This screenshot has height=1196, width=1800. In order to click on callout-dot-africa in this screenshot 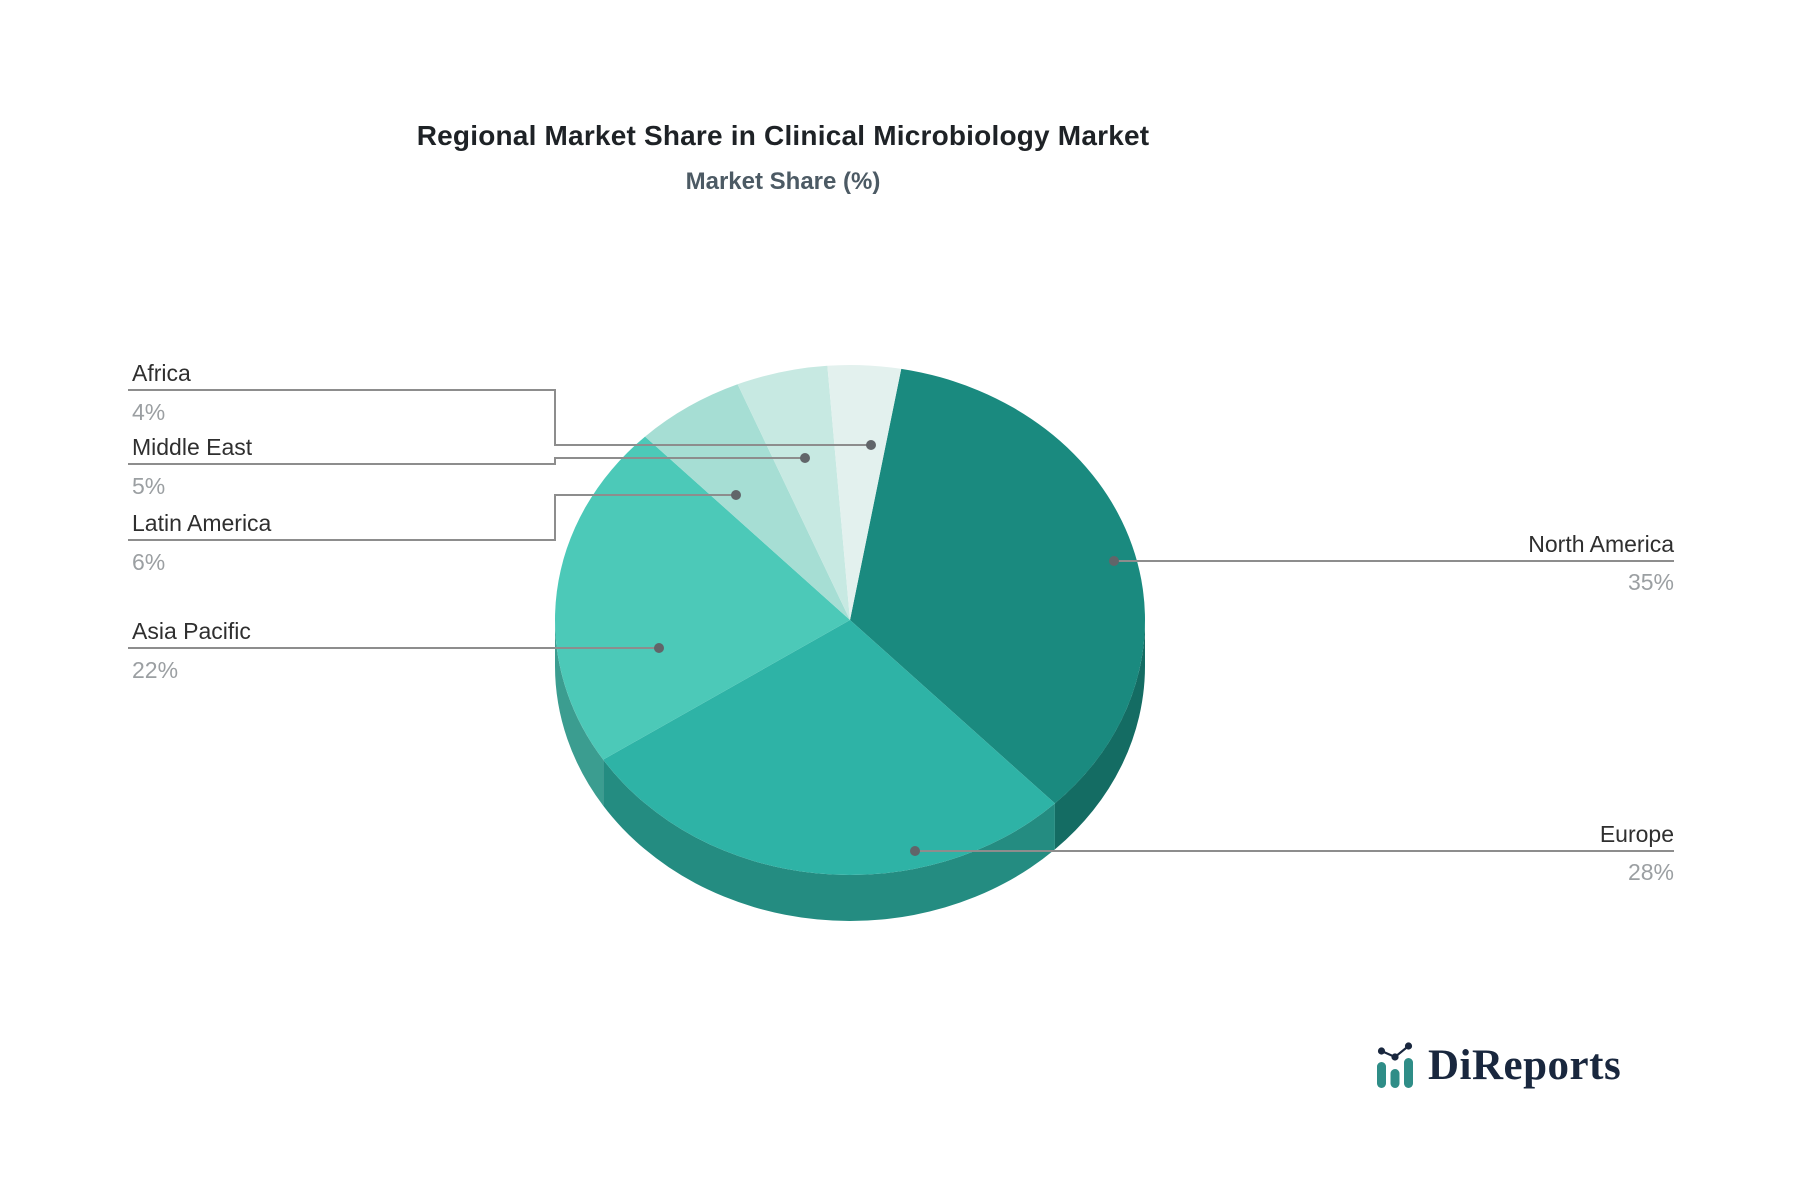, I will do `click(871, 445)`.